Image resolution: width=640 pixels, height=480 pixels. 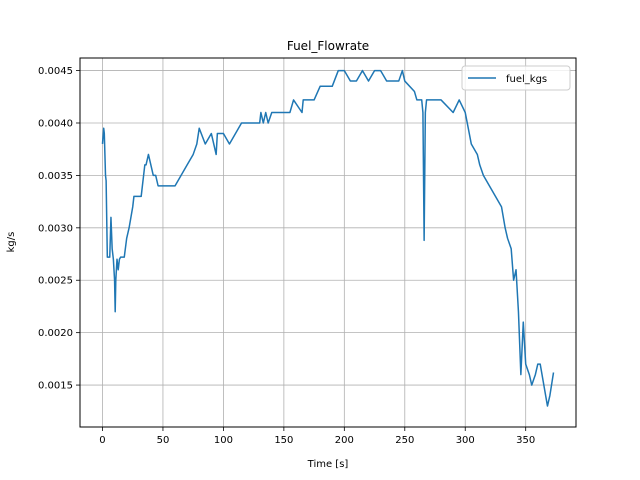 I want to click on legend: fuel_kgs, so click(x=516, y=78).